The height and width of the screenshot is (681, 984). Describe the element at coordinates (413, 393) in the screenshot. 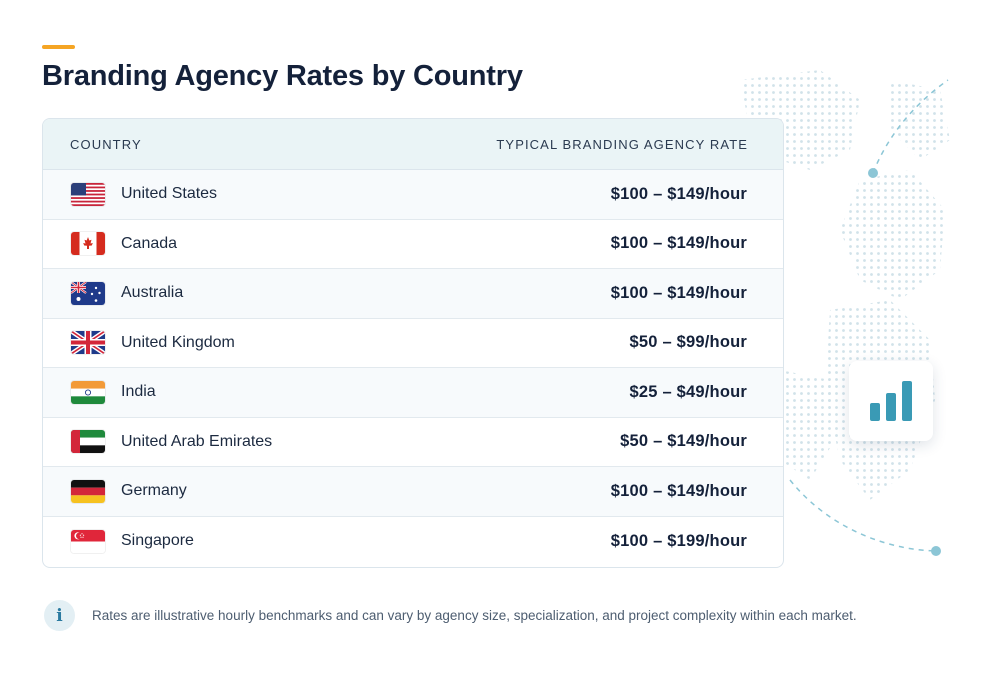

I see `table-row: India $25 – $49/hour` at that location.